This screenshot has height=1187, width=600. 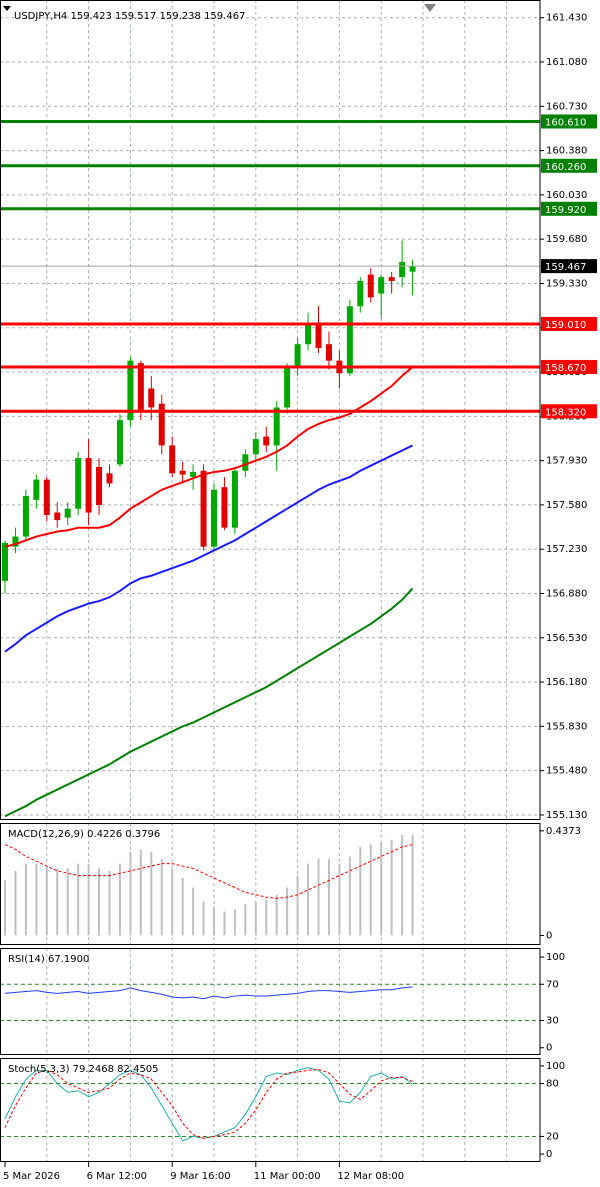 What do you see at coordinates (565, 325) in the screenshot?
I see `price-level-label: 159.010` at bounding box center [565, 325].